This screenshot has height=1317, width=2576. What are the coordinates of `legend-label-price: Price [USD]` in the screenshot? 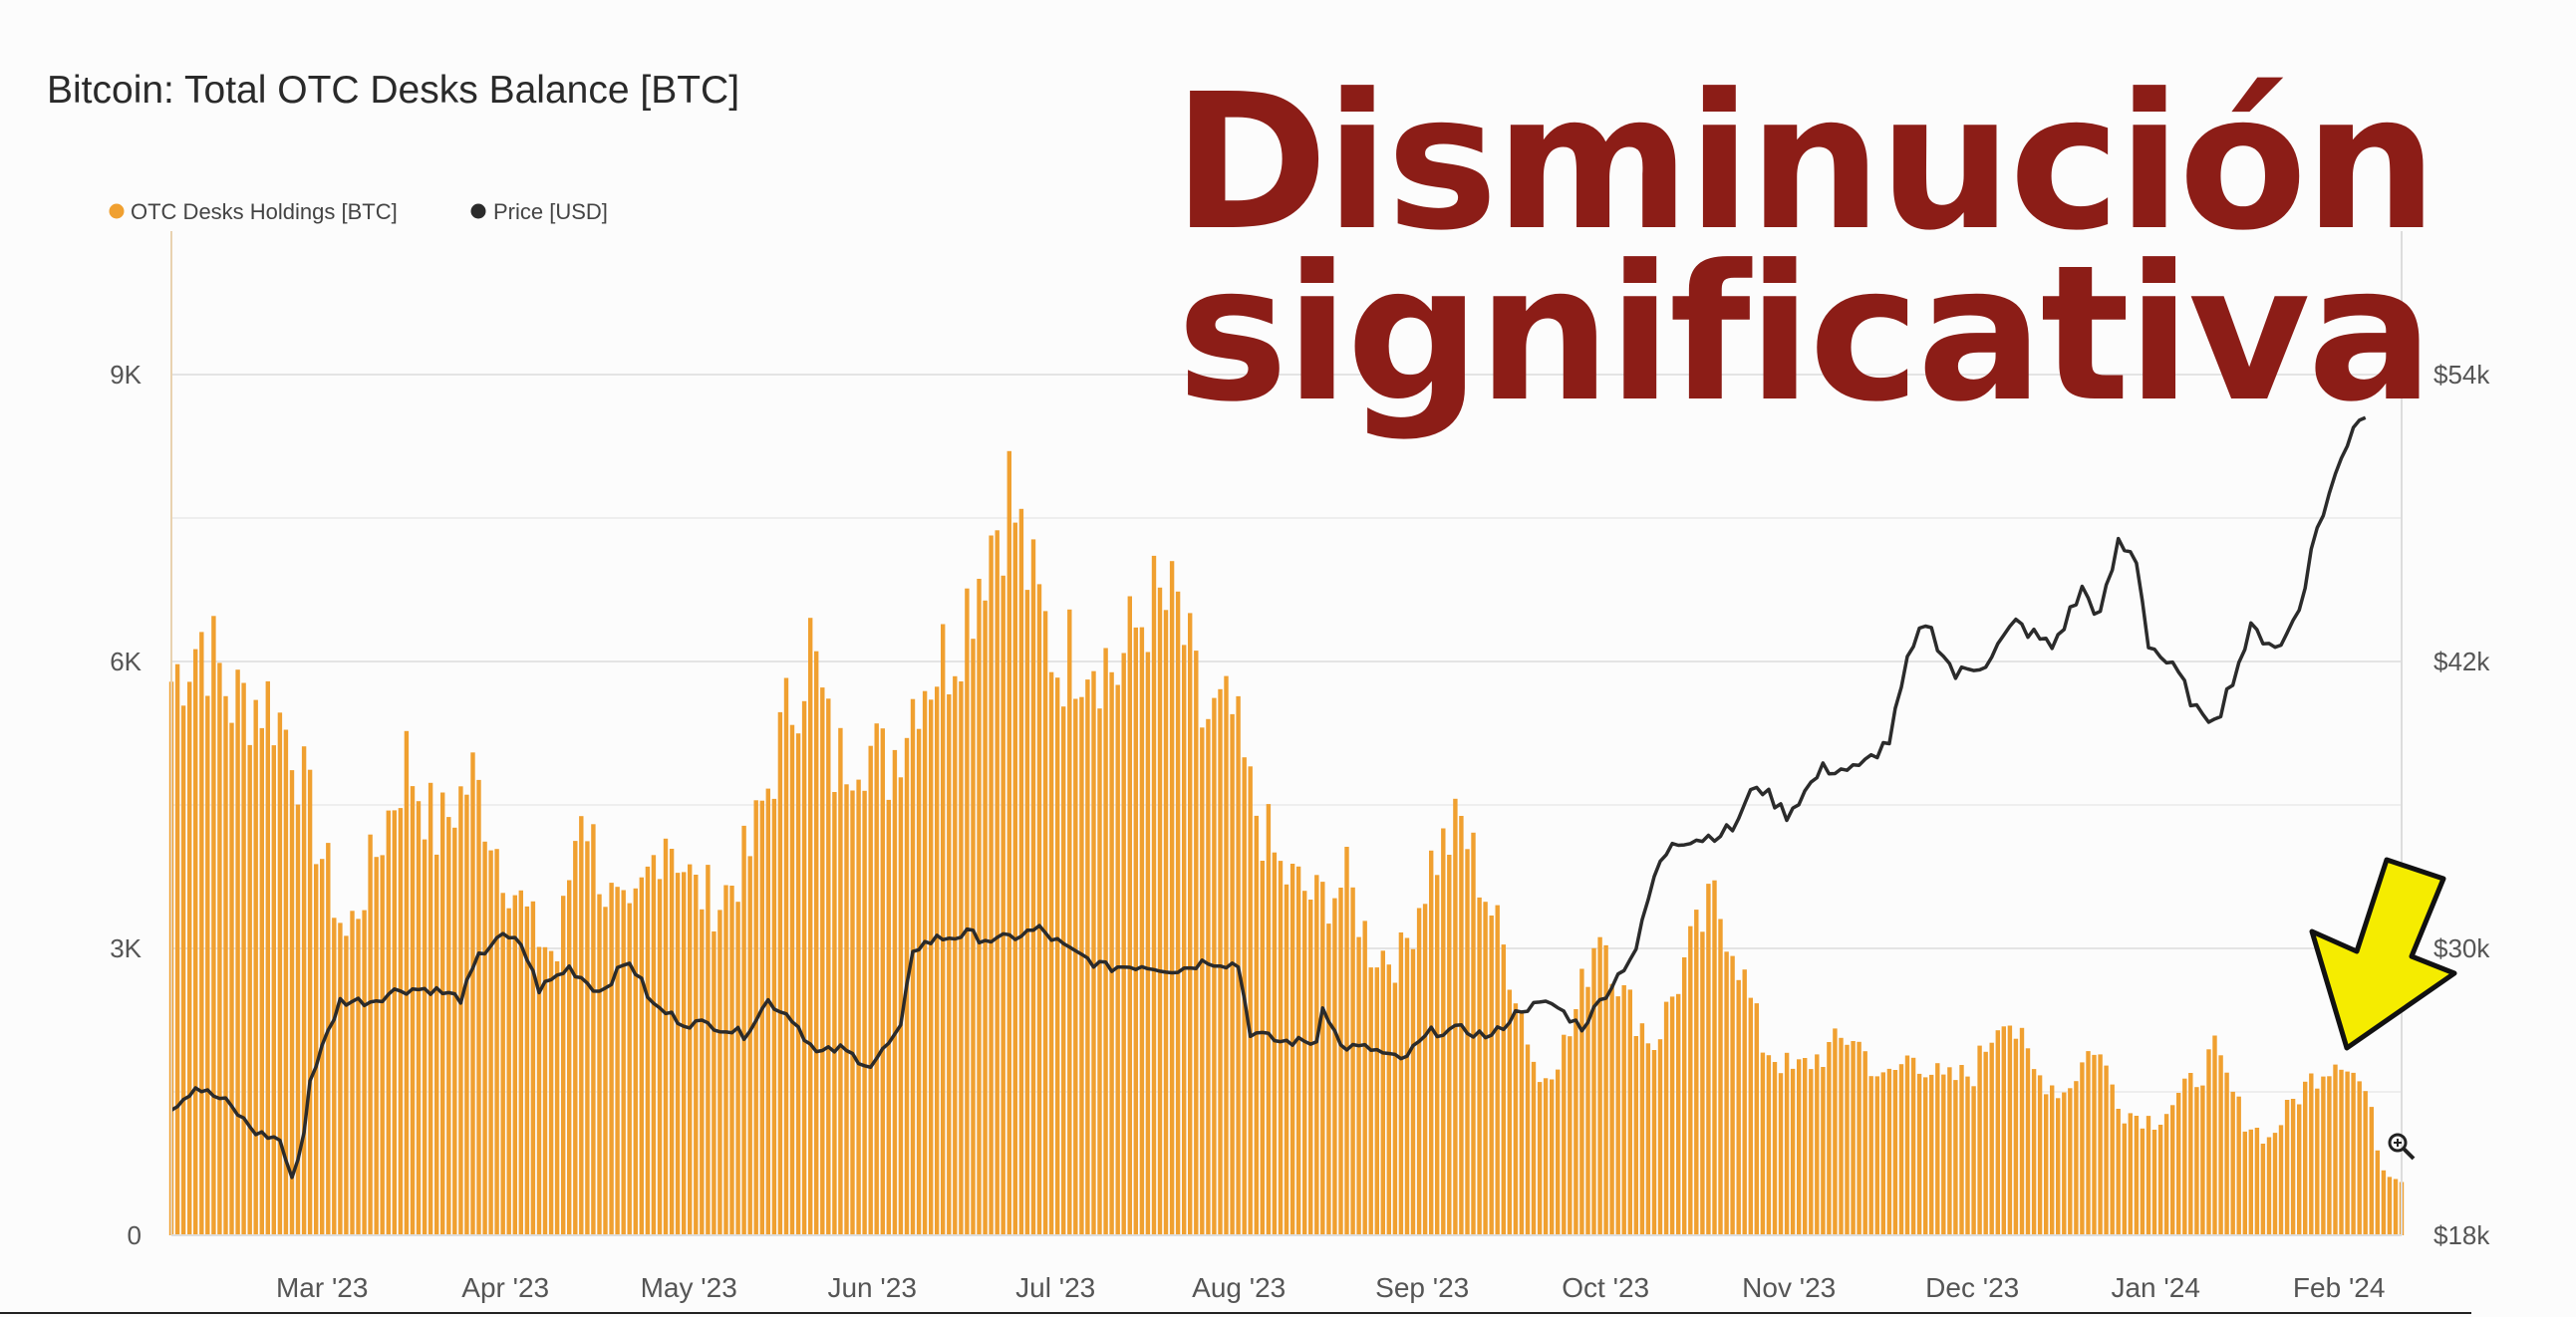 It's located at (550, 211).